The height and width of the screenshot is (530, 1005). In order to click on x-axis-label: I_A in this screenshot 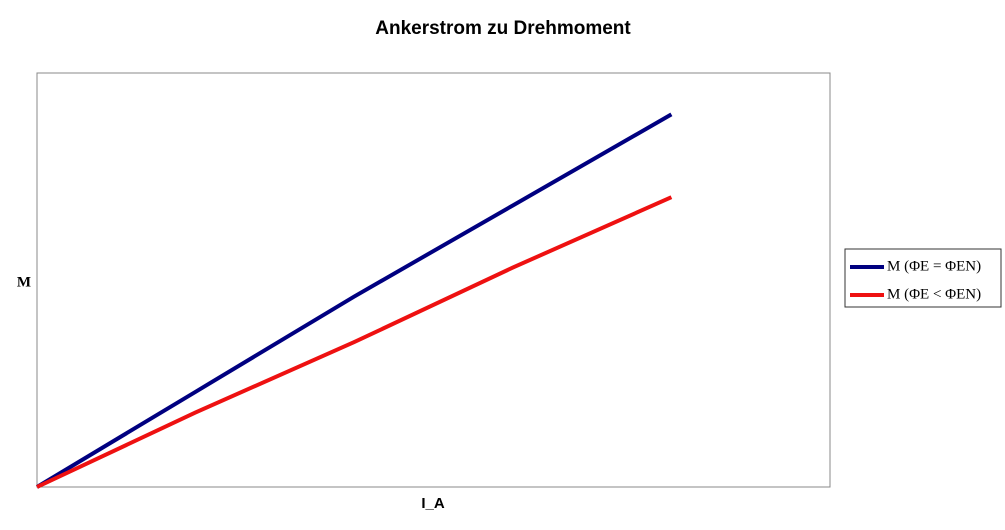, I will do `click(433, 503)`.